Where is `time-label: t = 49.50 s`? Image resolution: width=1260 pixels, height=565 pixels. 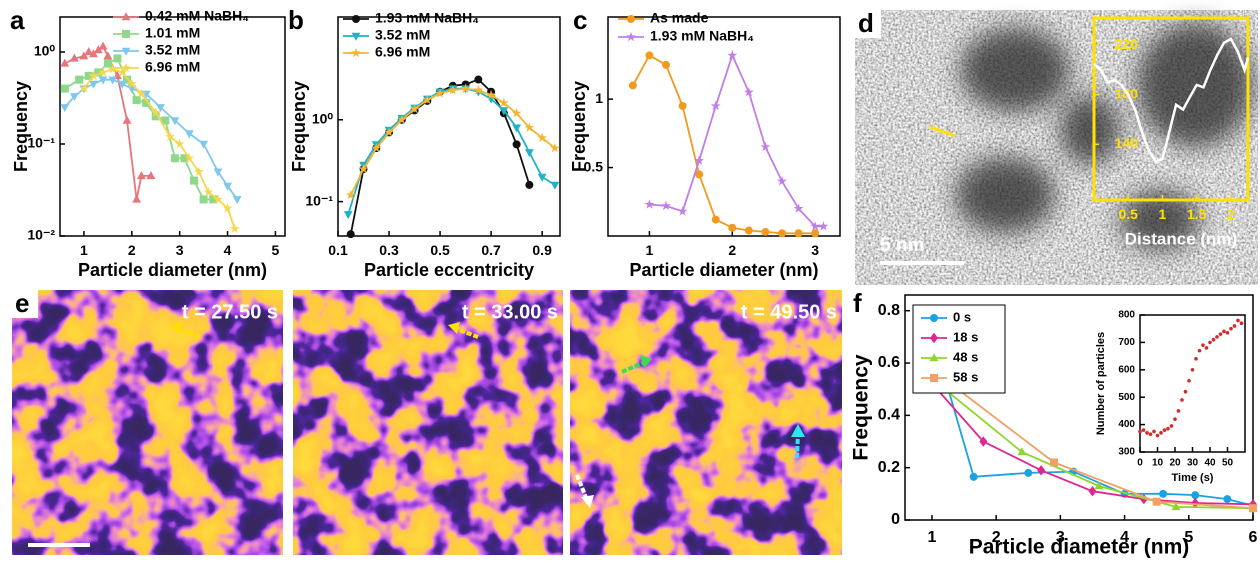 time-label: t = 49.50 s is located at coordinates (789, 312).